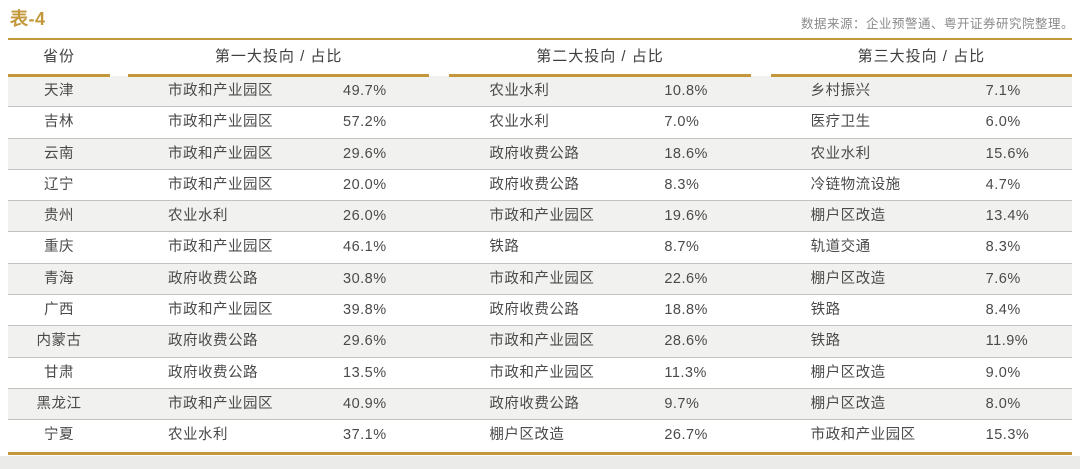 The height and width of the screenshot is (469, 1080). Describe the element at coordinates (59, 278) in the screenshot. I see `province-cell: 青海` at that location.